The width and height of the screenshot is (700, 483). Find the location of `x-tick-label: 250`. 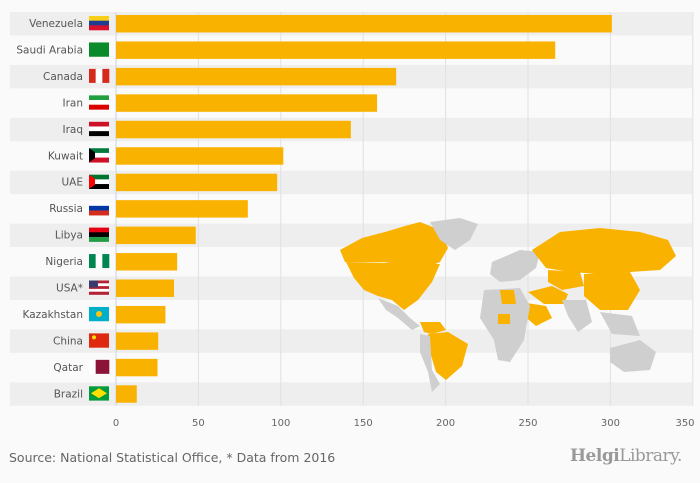

x-tick-label: 250 is located at coordinates (527, 423).